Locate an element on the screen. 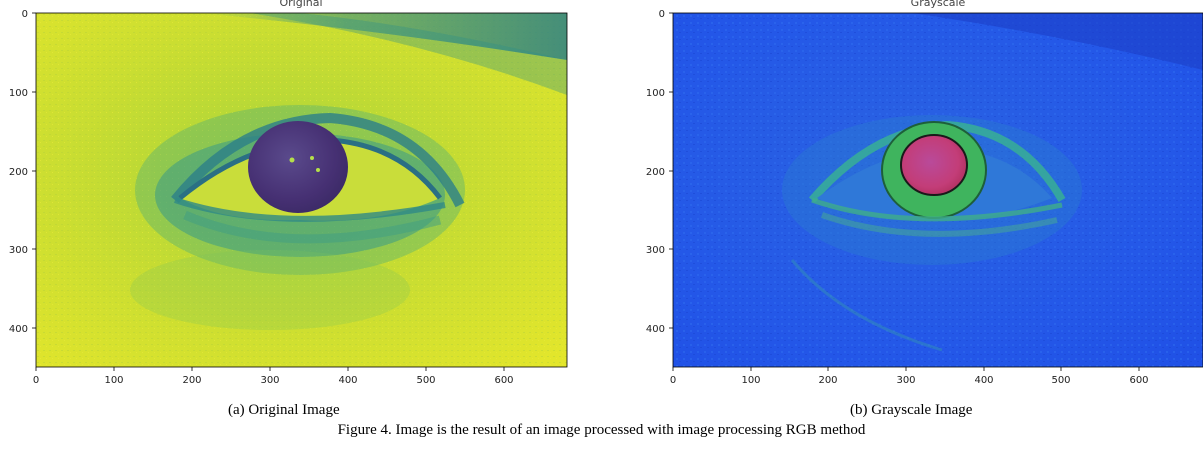 The image size is (1203, 450). subfigure-caption-b: (b) Grayscale Image is located at coordinates (911, 410).